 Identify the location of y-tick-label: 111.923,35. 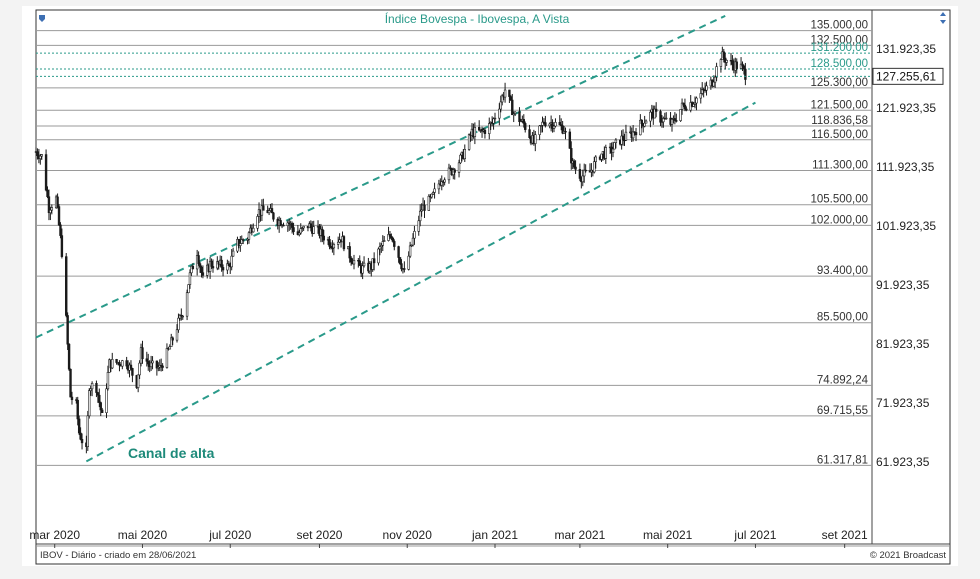
(905, 167).